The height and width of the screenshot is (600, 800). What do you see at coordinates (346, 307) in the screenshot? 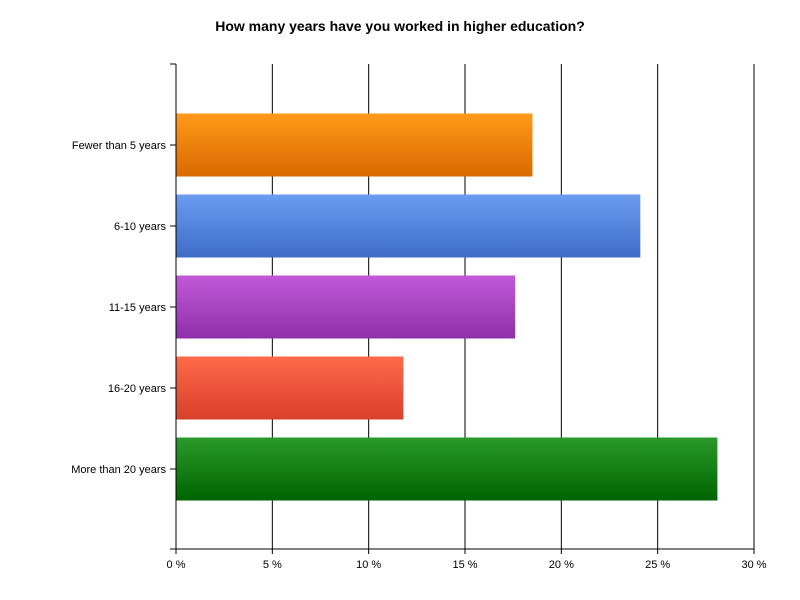
I see `bar-11-15-years` at bounding box center [346, 307].